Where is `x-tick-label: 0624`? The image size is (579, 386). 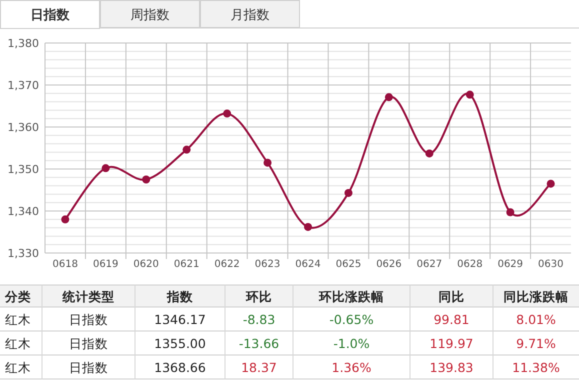
x-tick-label: 0624 is located at coordinates (308, 264).